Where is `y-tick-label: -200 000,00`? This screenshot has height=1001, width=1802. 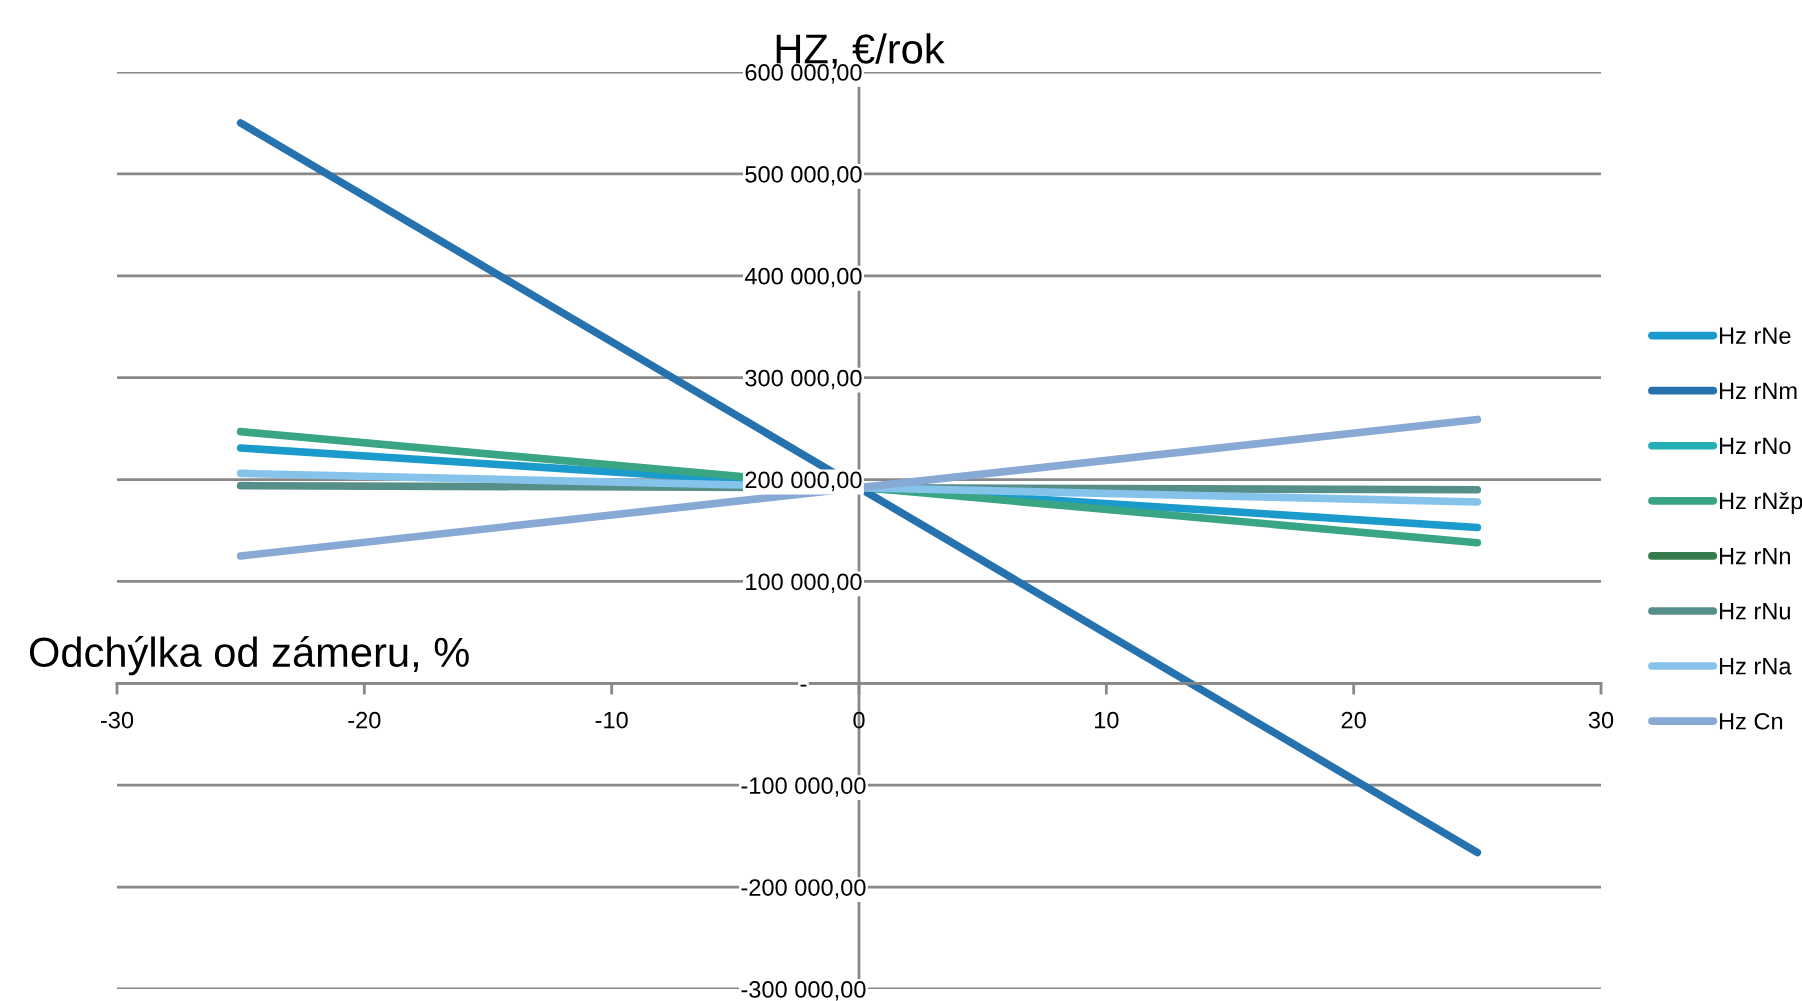
y-tick-label: -200 000,00 is located at coordinates (803, 889).